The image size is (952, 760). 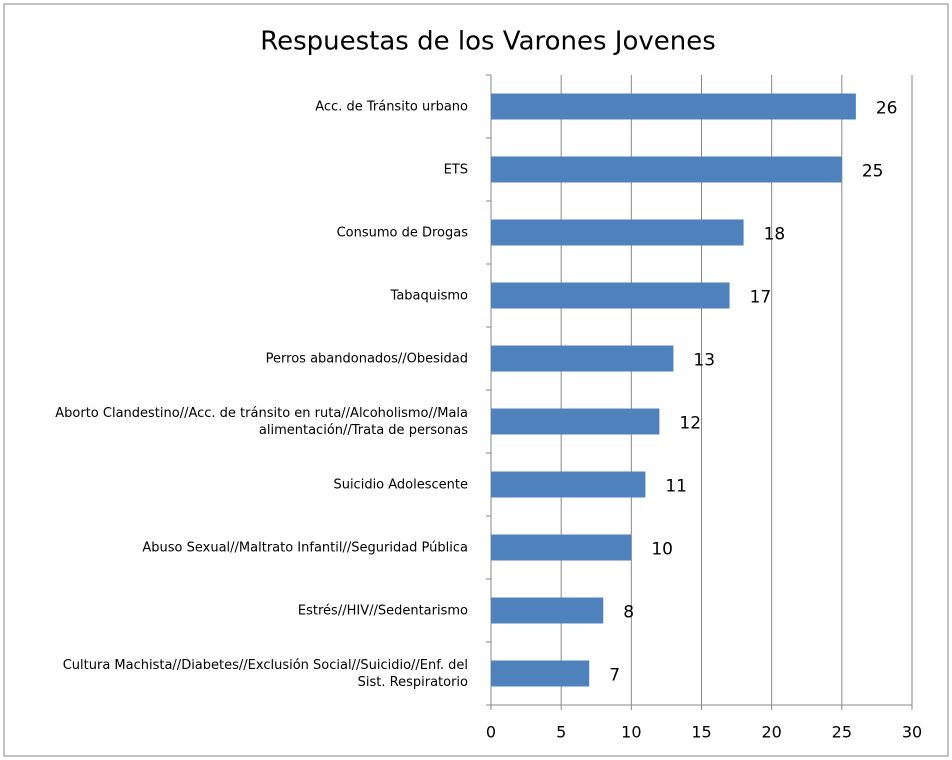 I want to click on x-tick-label: 10, so click(x=631, y=732).